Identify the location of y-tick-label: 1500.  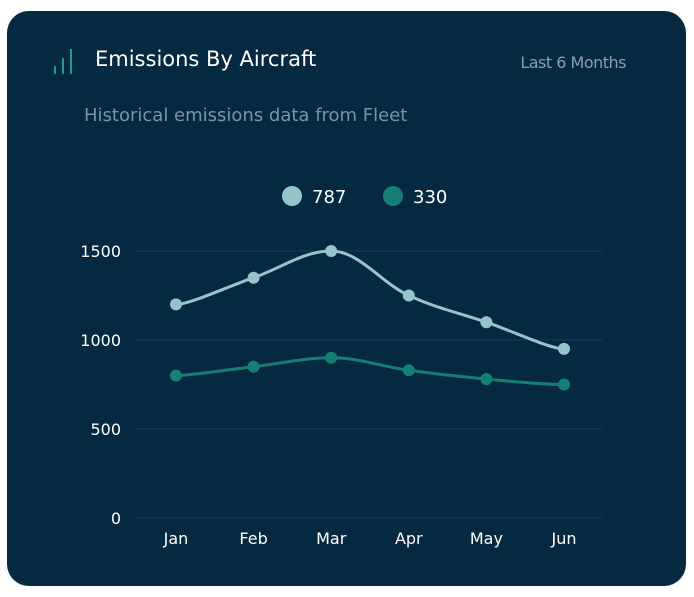
(100, 251).